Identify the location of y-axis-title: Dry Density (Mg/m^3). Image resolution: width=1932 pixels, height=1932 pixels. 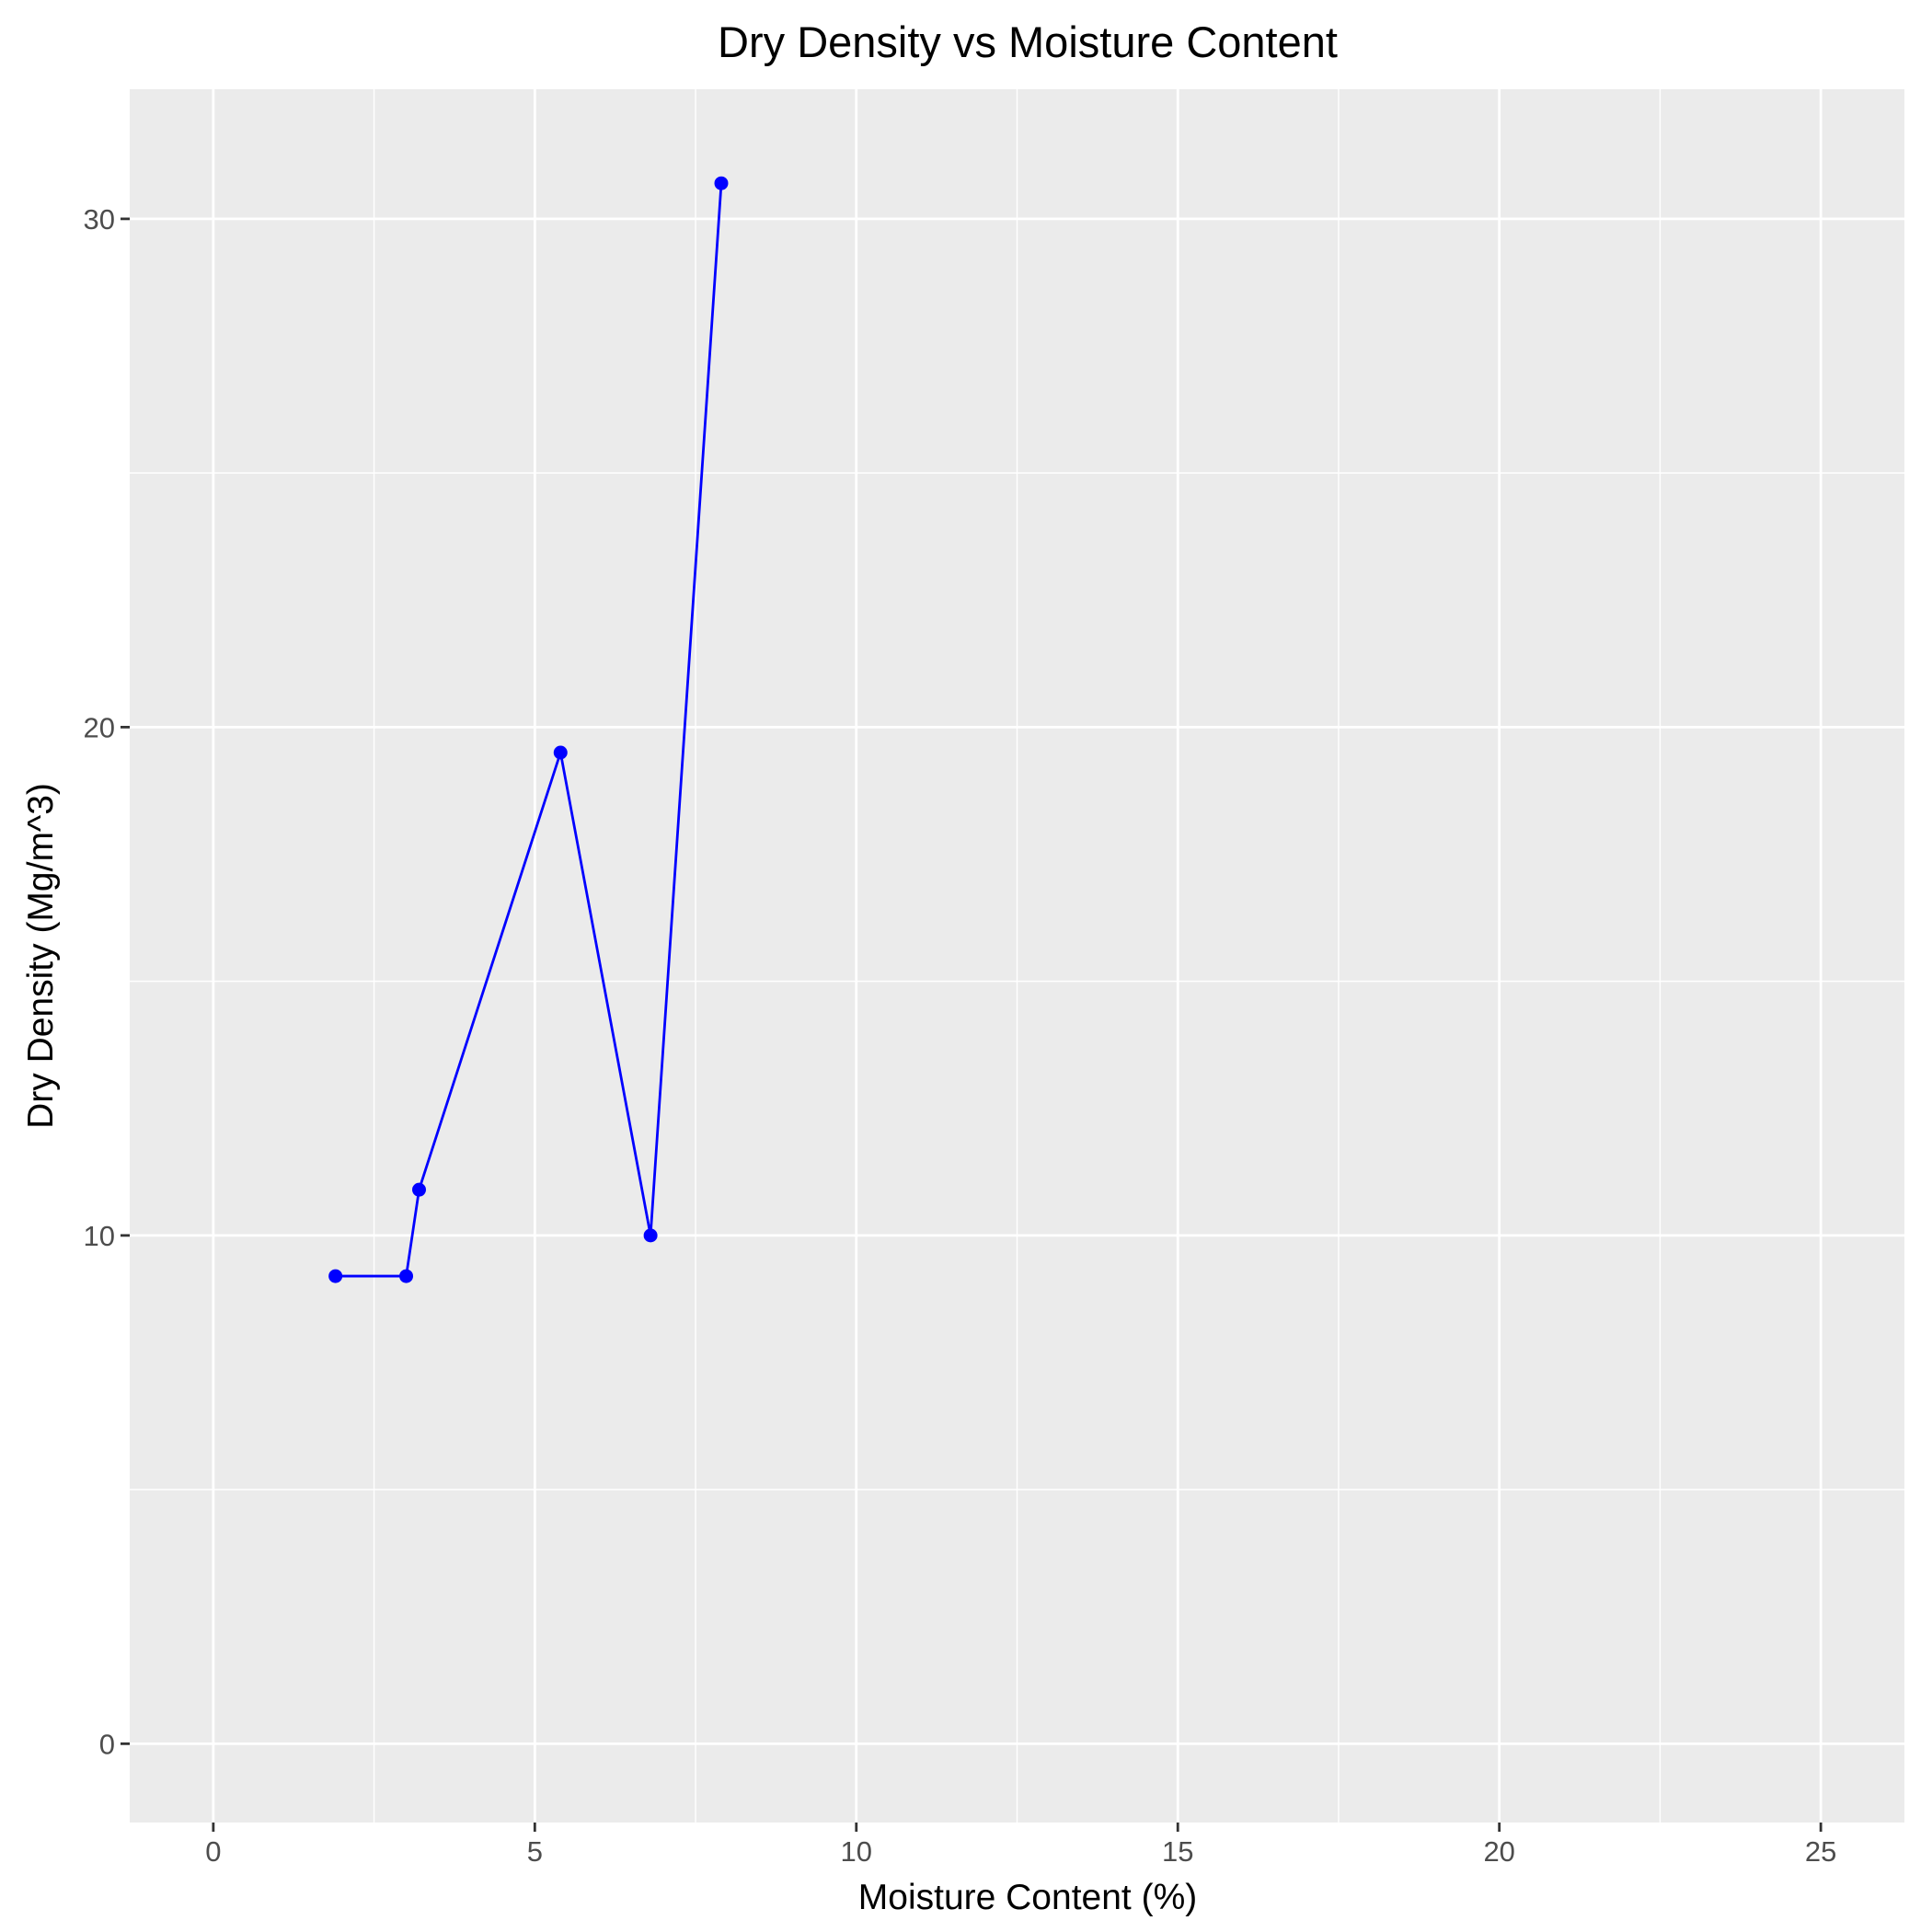
(41, 956).